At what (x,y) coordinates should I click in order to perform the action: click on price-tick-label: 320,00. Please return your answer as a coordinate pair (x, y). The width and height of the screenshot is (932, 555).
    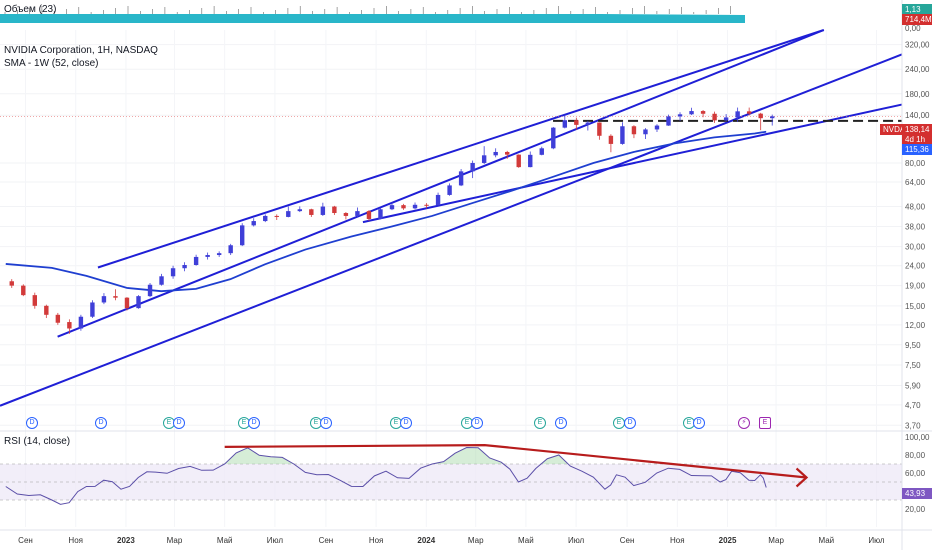
    Looking at the image, I should click on (917, 45).